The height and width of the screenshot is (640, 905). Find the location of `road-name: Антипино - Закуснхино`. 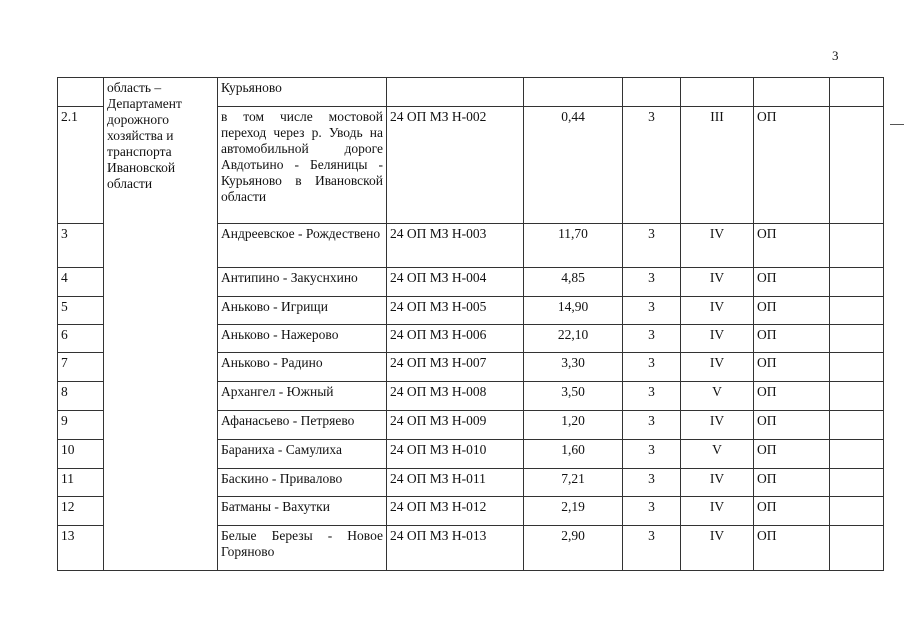

road-name: Антипино - Закуснхино is located at coordinates (302, 282).